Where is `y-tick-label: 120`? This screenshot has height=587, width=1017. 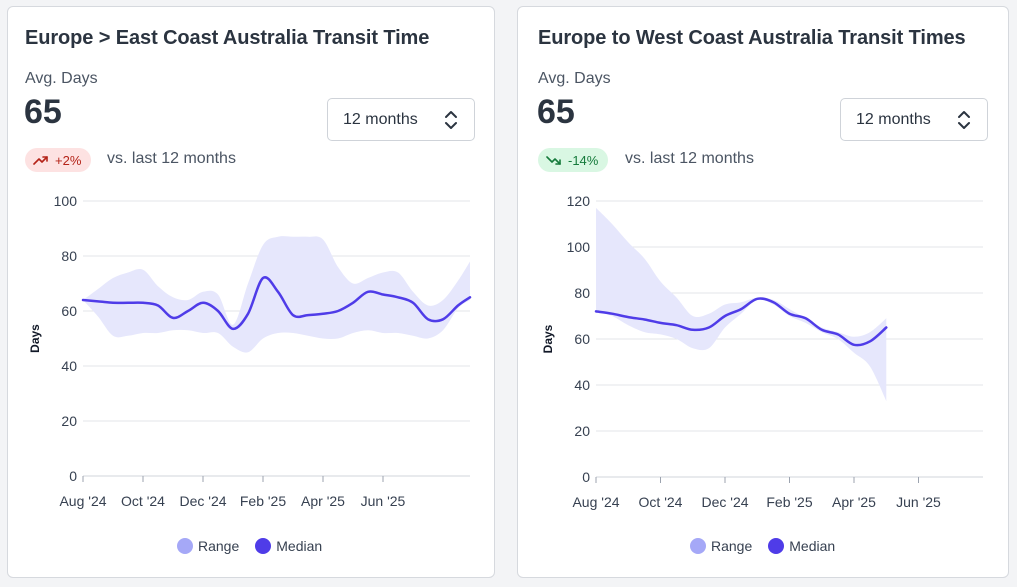 y-tick-label: 120 is located at coordinates (579, 201).